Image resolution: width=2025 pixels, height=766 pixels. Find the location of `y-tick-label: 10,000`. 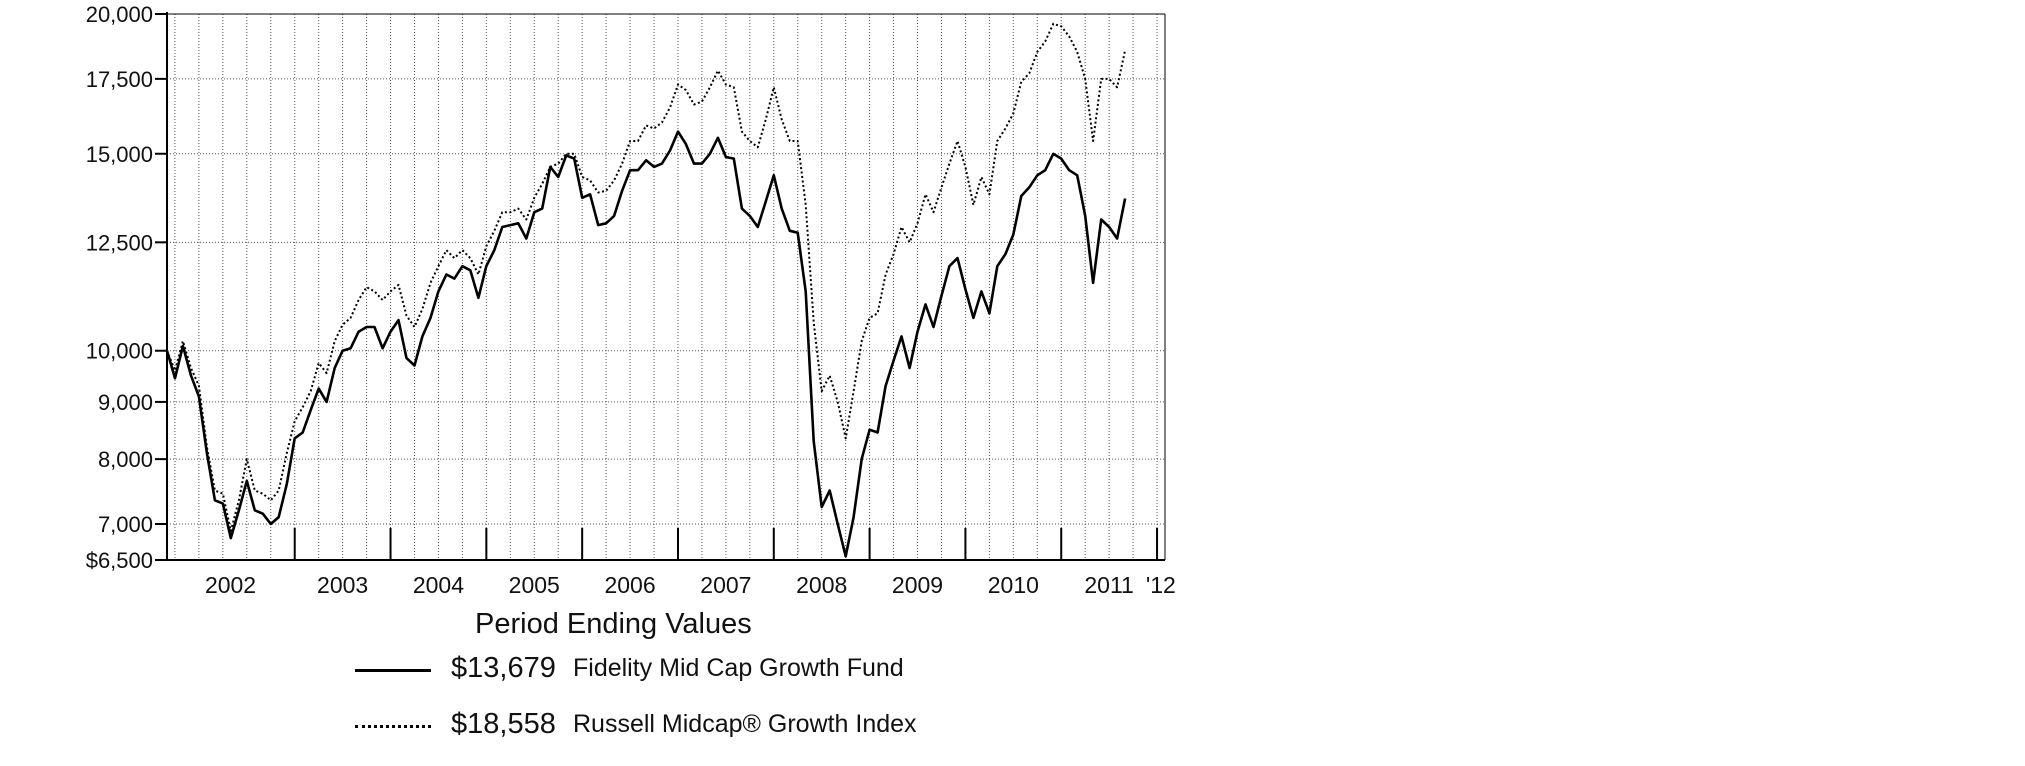

y-tick-label: 10,000 is located at coordinates (119, 351).